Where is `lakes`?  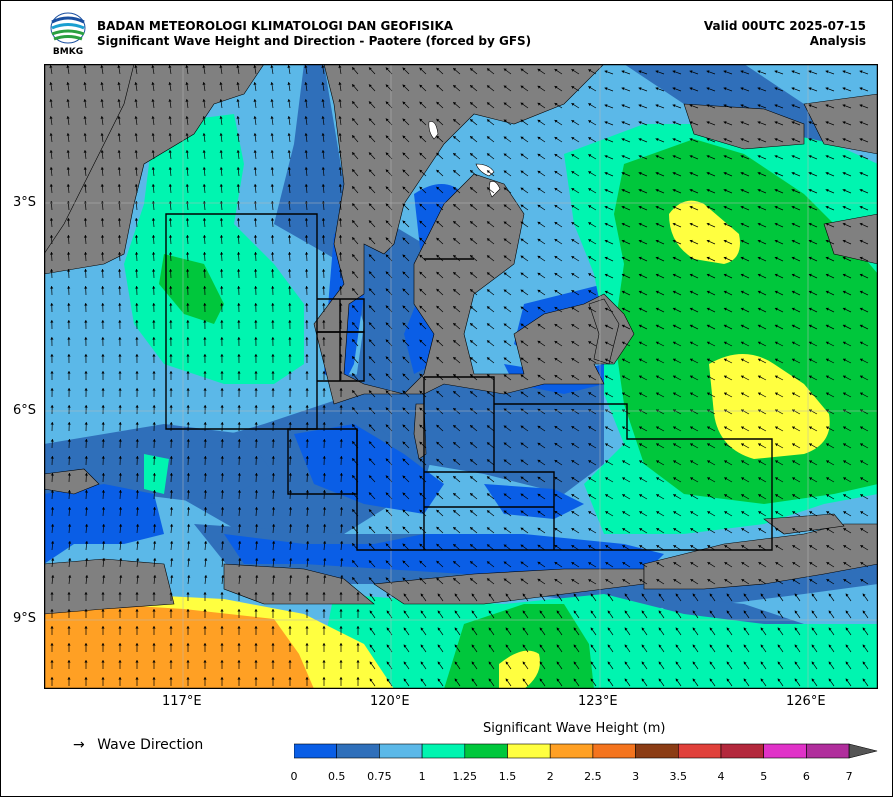
lakes is located at coordinates (464, 159).